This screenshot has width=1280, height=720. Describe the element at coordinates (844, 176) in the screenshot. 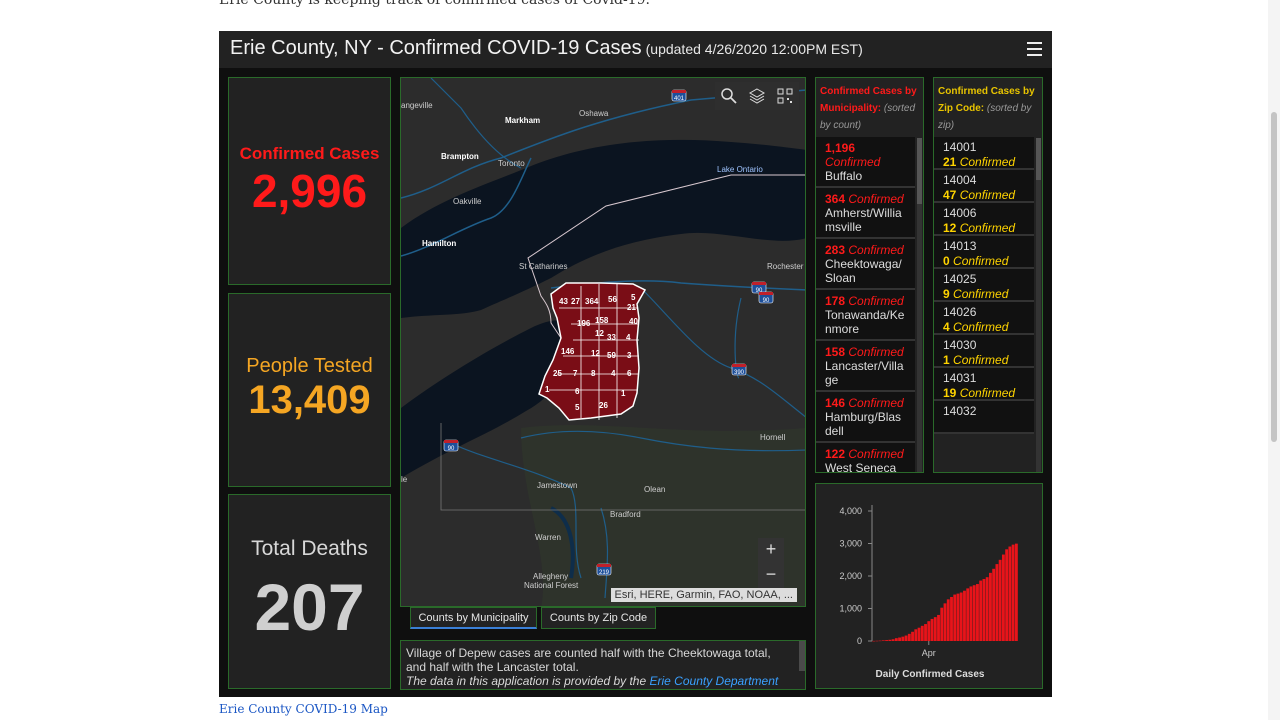

I see `municipality-name: Buffalo` at that location.